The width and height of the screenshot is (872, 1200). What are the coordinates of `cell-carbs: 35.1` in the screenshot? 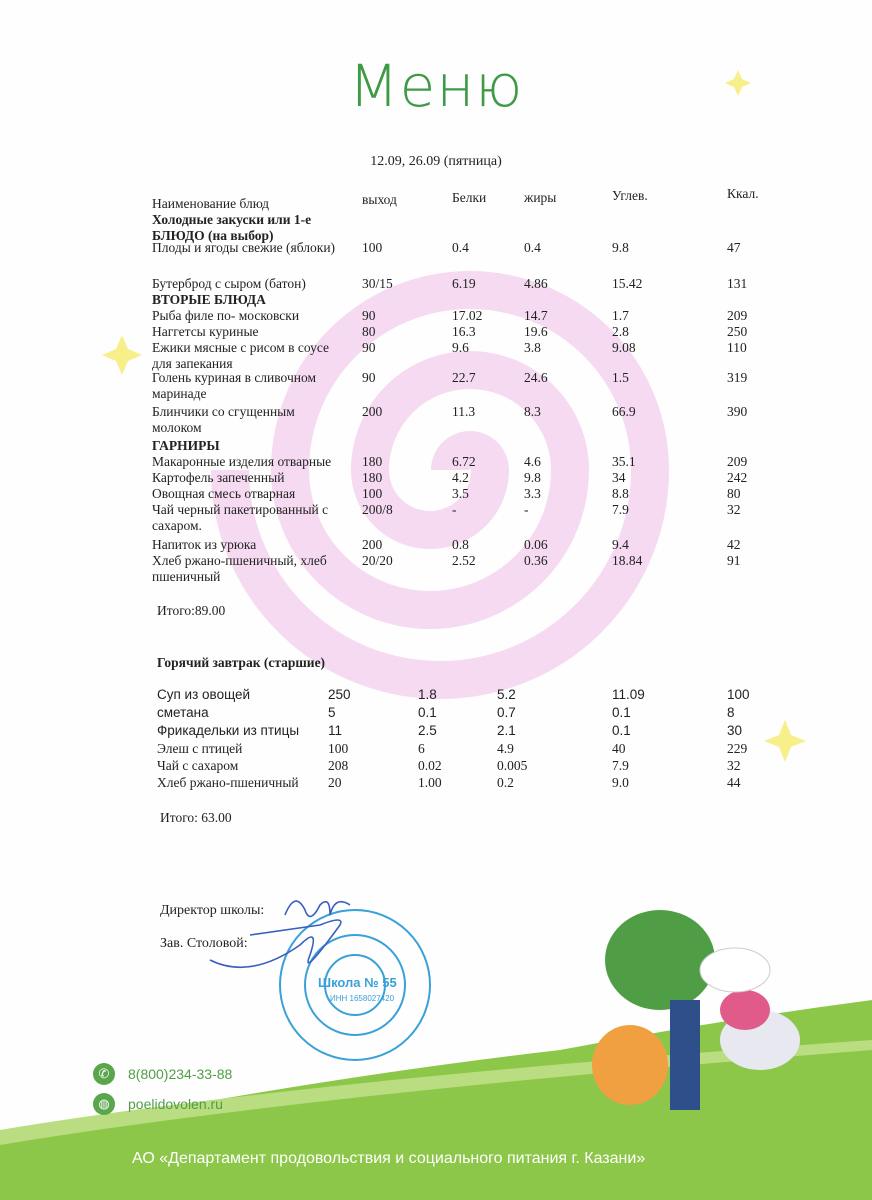 It's located at (624, 461).